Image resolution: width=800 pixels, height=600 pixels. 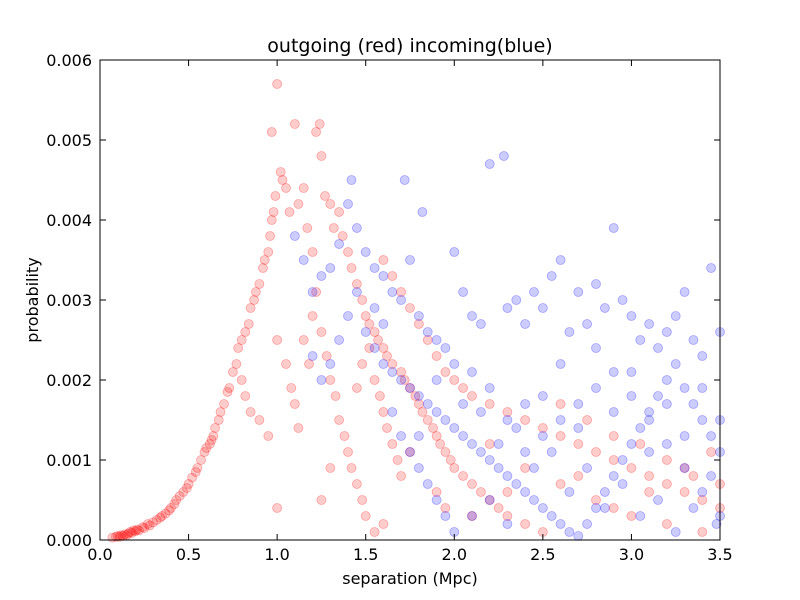 What do you see at coordinates (410, 578) in the screenshot?
I see `x-axis-title: separation (Mpc)` at bounding box center [410, 578].